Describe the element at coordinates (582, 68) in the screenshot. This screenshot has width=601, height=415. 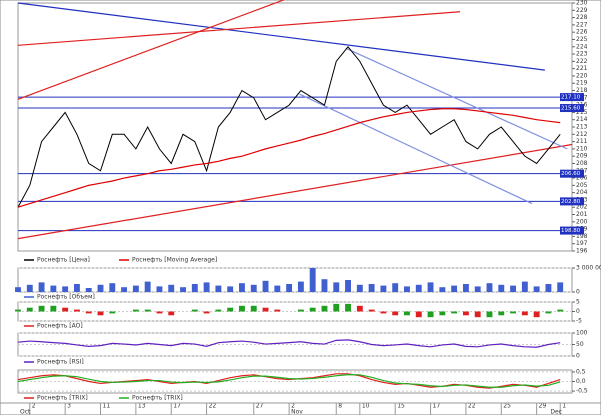
I see `y-tick-label: 221` at that location.